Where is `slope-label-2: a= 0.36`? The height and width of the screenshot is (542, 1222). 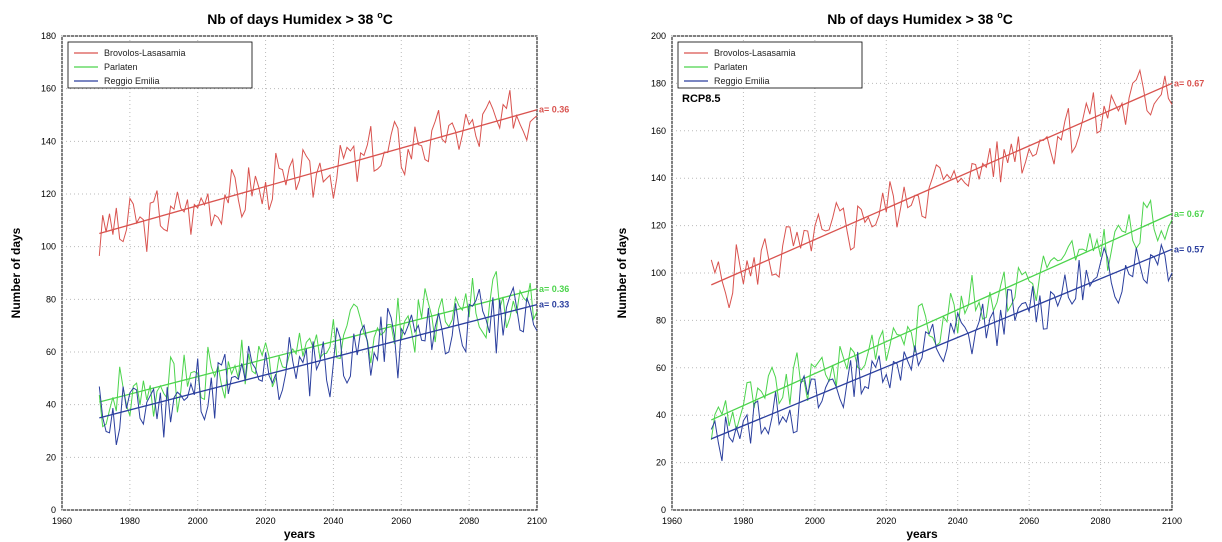
slope-label-2: a= 0.36 is located at coordinates (554, 289).